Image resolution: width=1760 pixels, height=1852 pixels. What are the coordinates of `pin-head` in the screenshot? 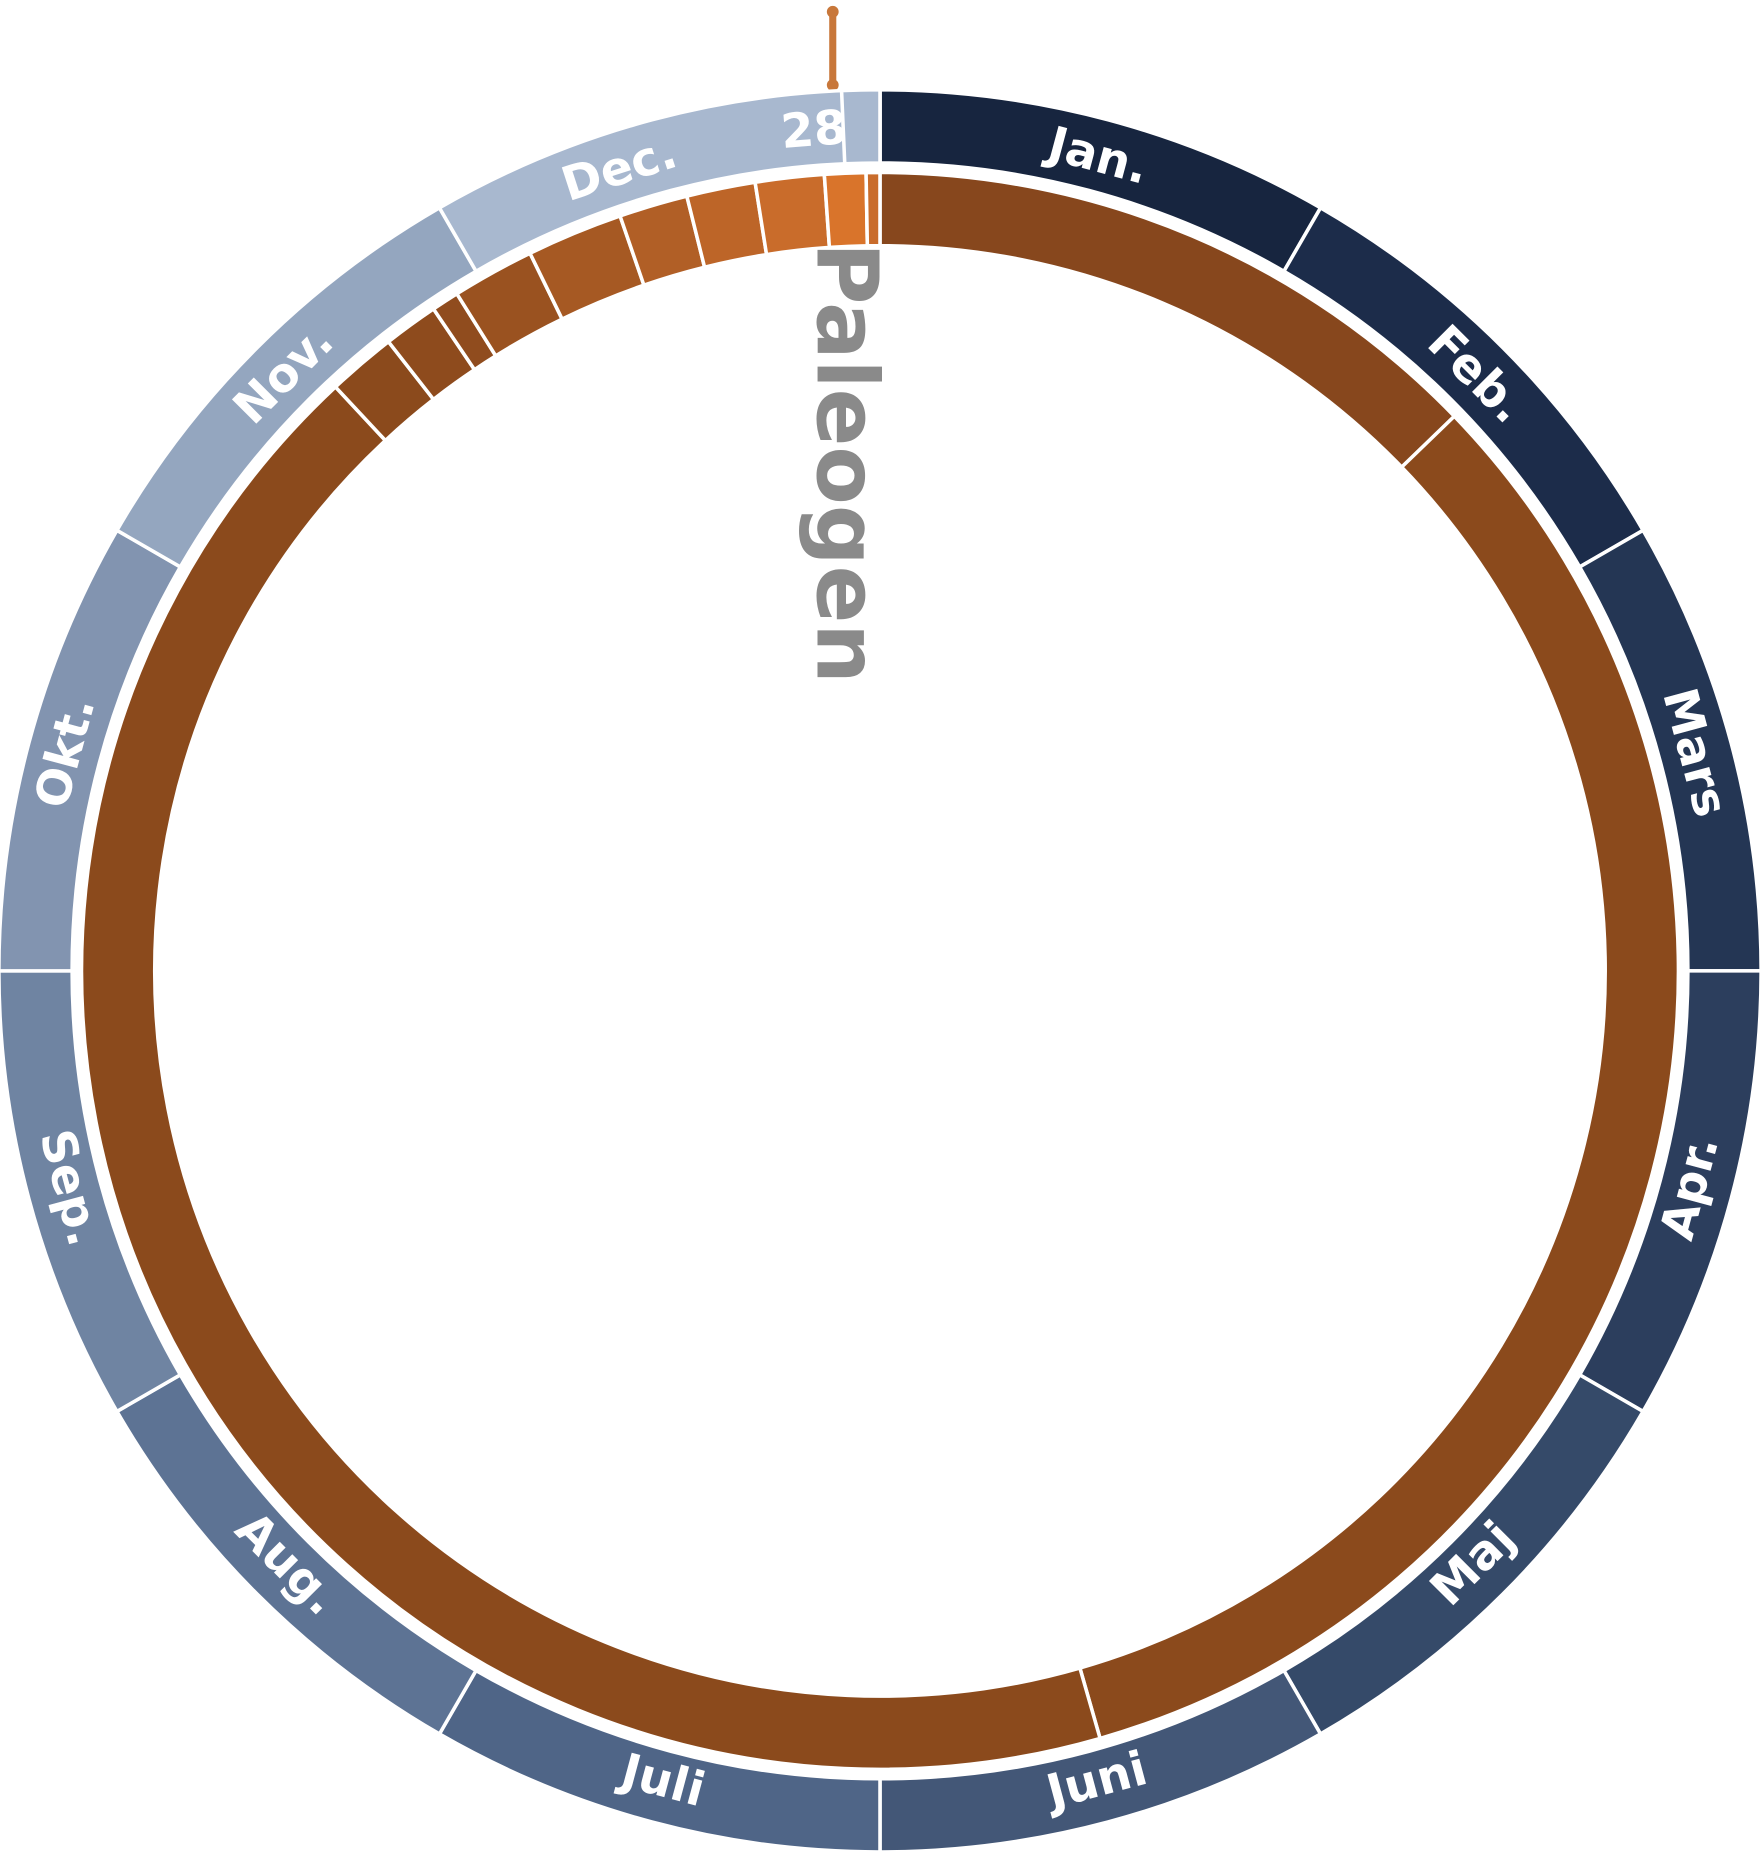 It's located at (832, 11).